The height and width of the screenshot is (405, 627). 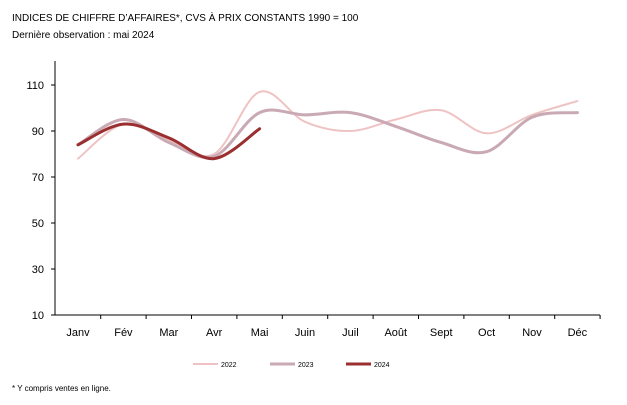 I want to click on series-line-2023, so click(x=327, y=133).